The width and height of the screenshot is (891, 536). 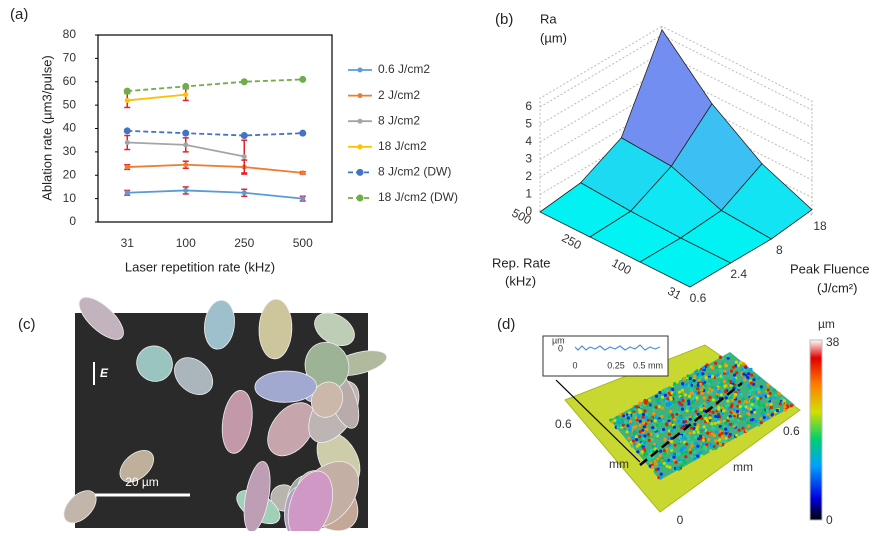 What do you see at coordinates (617, 347) in the screenshot?
I see `inset-profile` at bounding box center [617, 347].